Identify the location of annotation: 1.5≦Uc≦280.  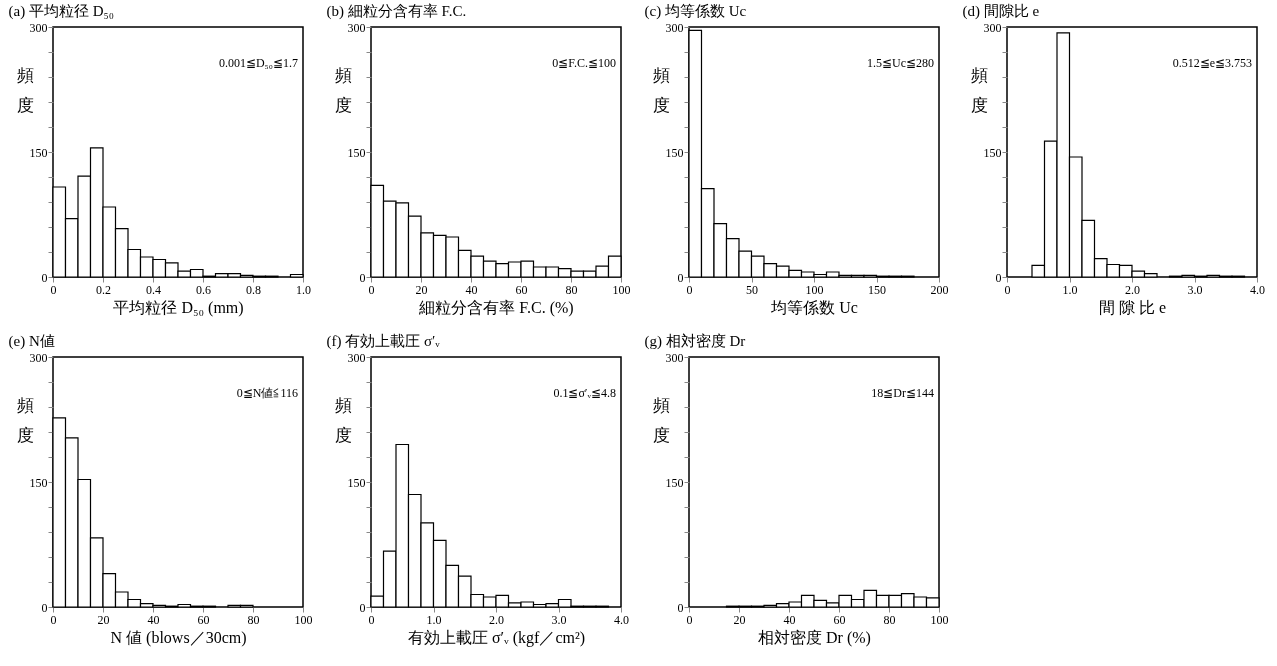
(900, 63).